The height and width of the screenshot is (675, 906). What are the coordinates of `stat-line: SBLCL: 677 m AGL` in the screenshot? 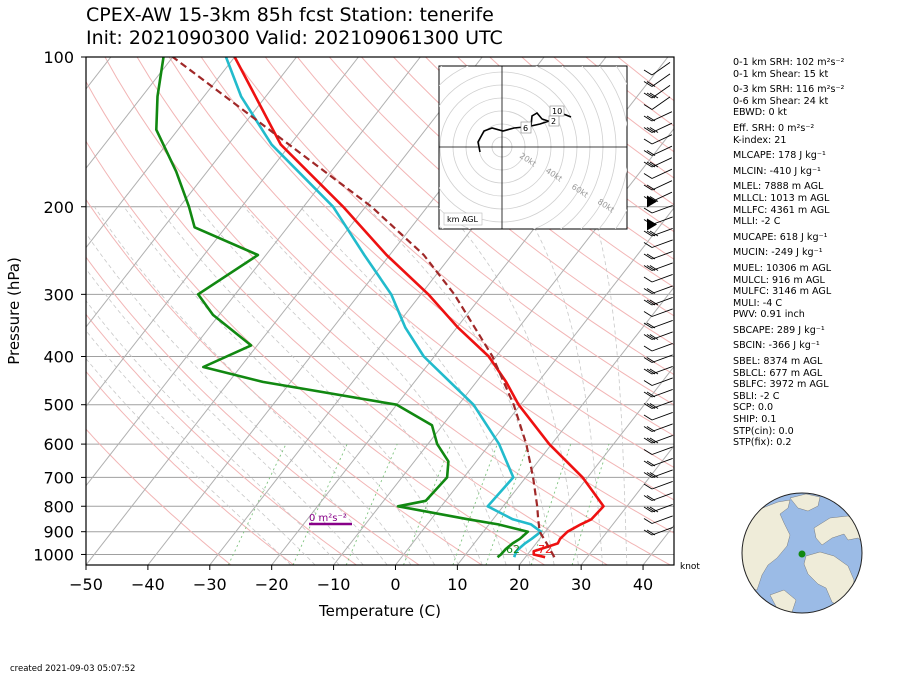 It's located at (778, 373).